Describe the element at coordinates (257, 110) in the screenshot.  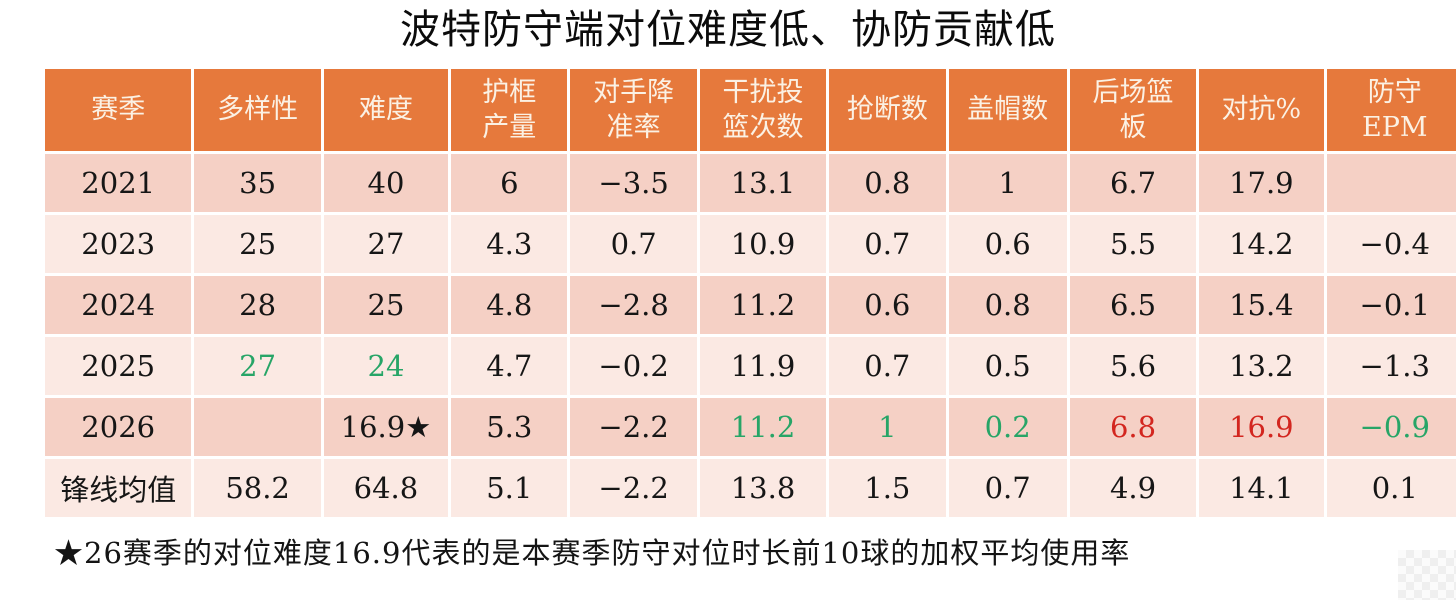
I see `header-cell: 多样性` at that location.